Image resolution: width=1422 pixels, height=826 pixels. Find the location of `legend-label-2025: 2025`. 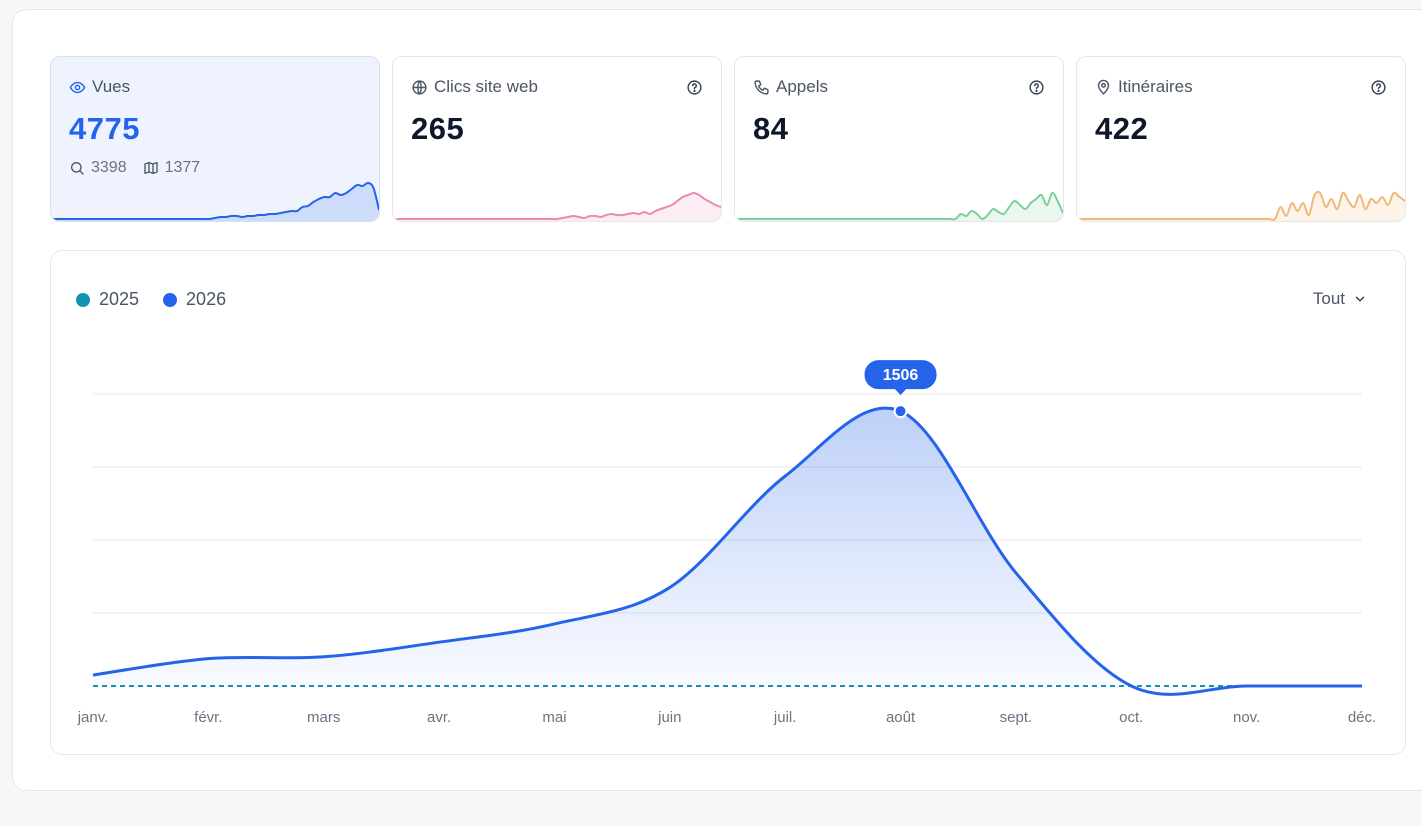

legend-label-2025: 2025 is located at coordinates (119, 299).